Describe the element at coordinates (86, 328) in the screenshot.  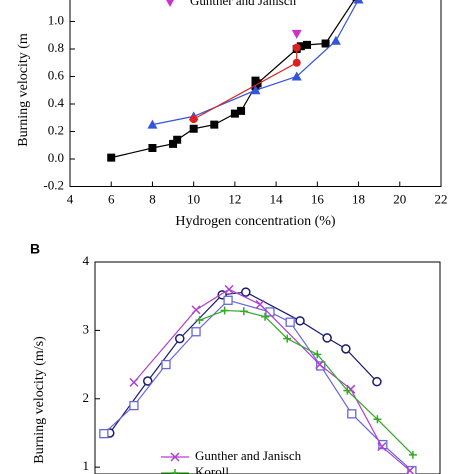
I see `y-tick-label: 3` at that location.